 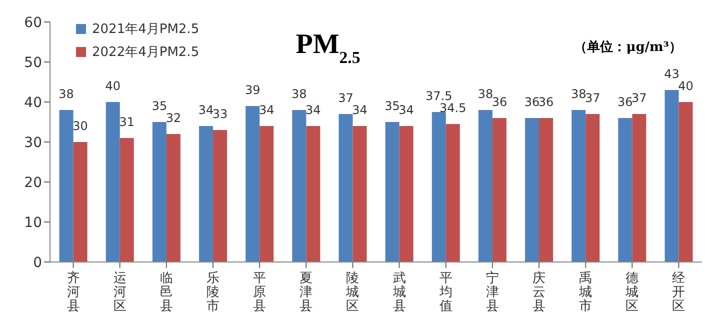 What do you see at coordinates (37, 262) in the screenshot?
I see `y-tick-label: 0` at bounding box center [37, 262].